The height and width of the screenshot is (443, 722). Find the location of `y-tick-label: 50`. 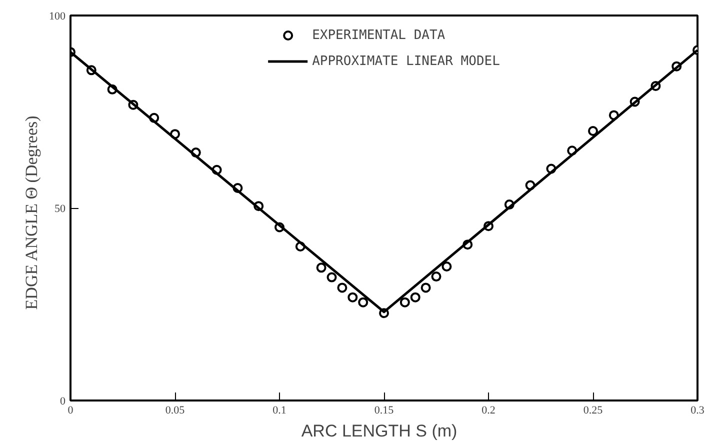

y-tick-label: 50 is located at coordinates (60, 209).